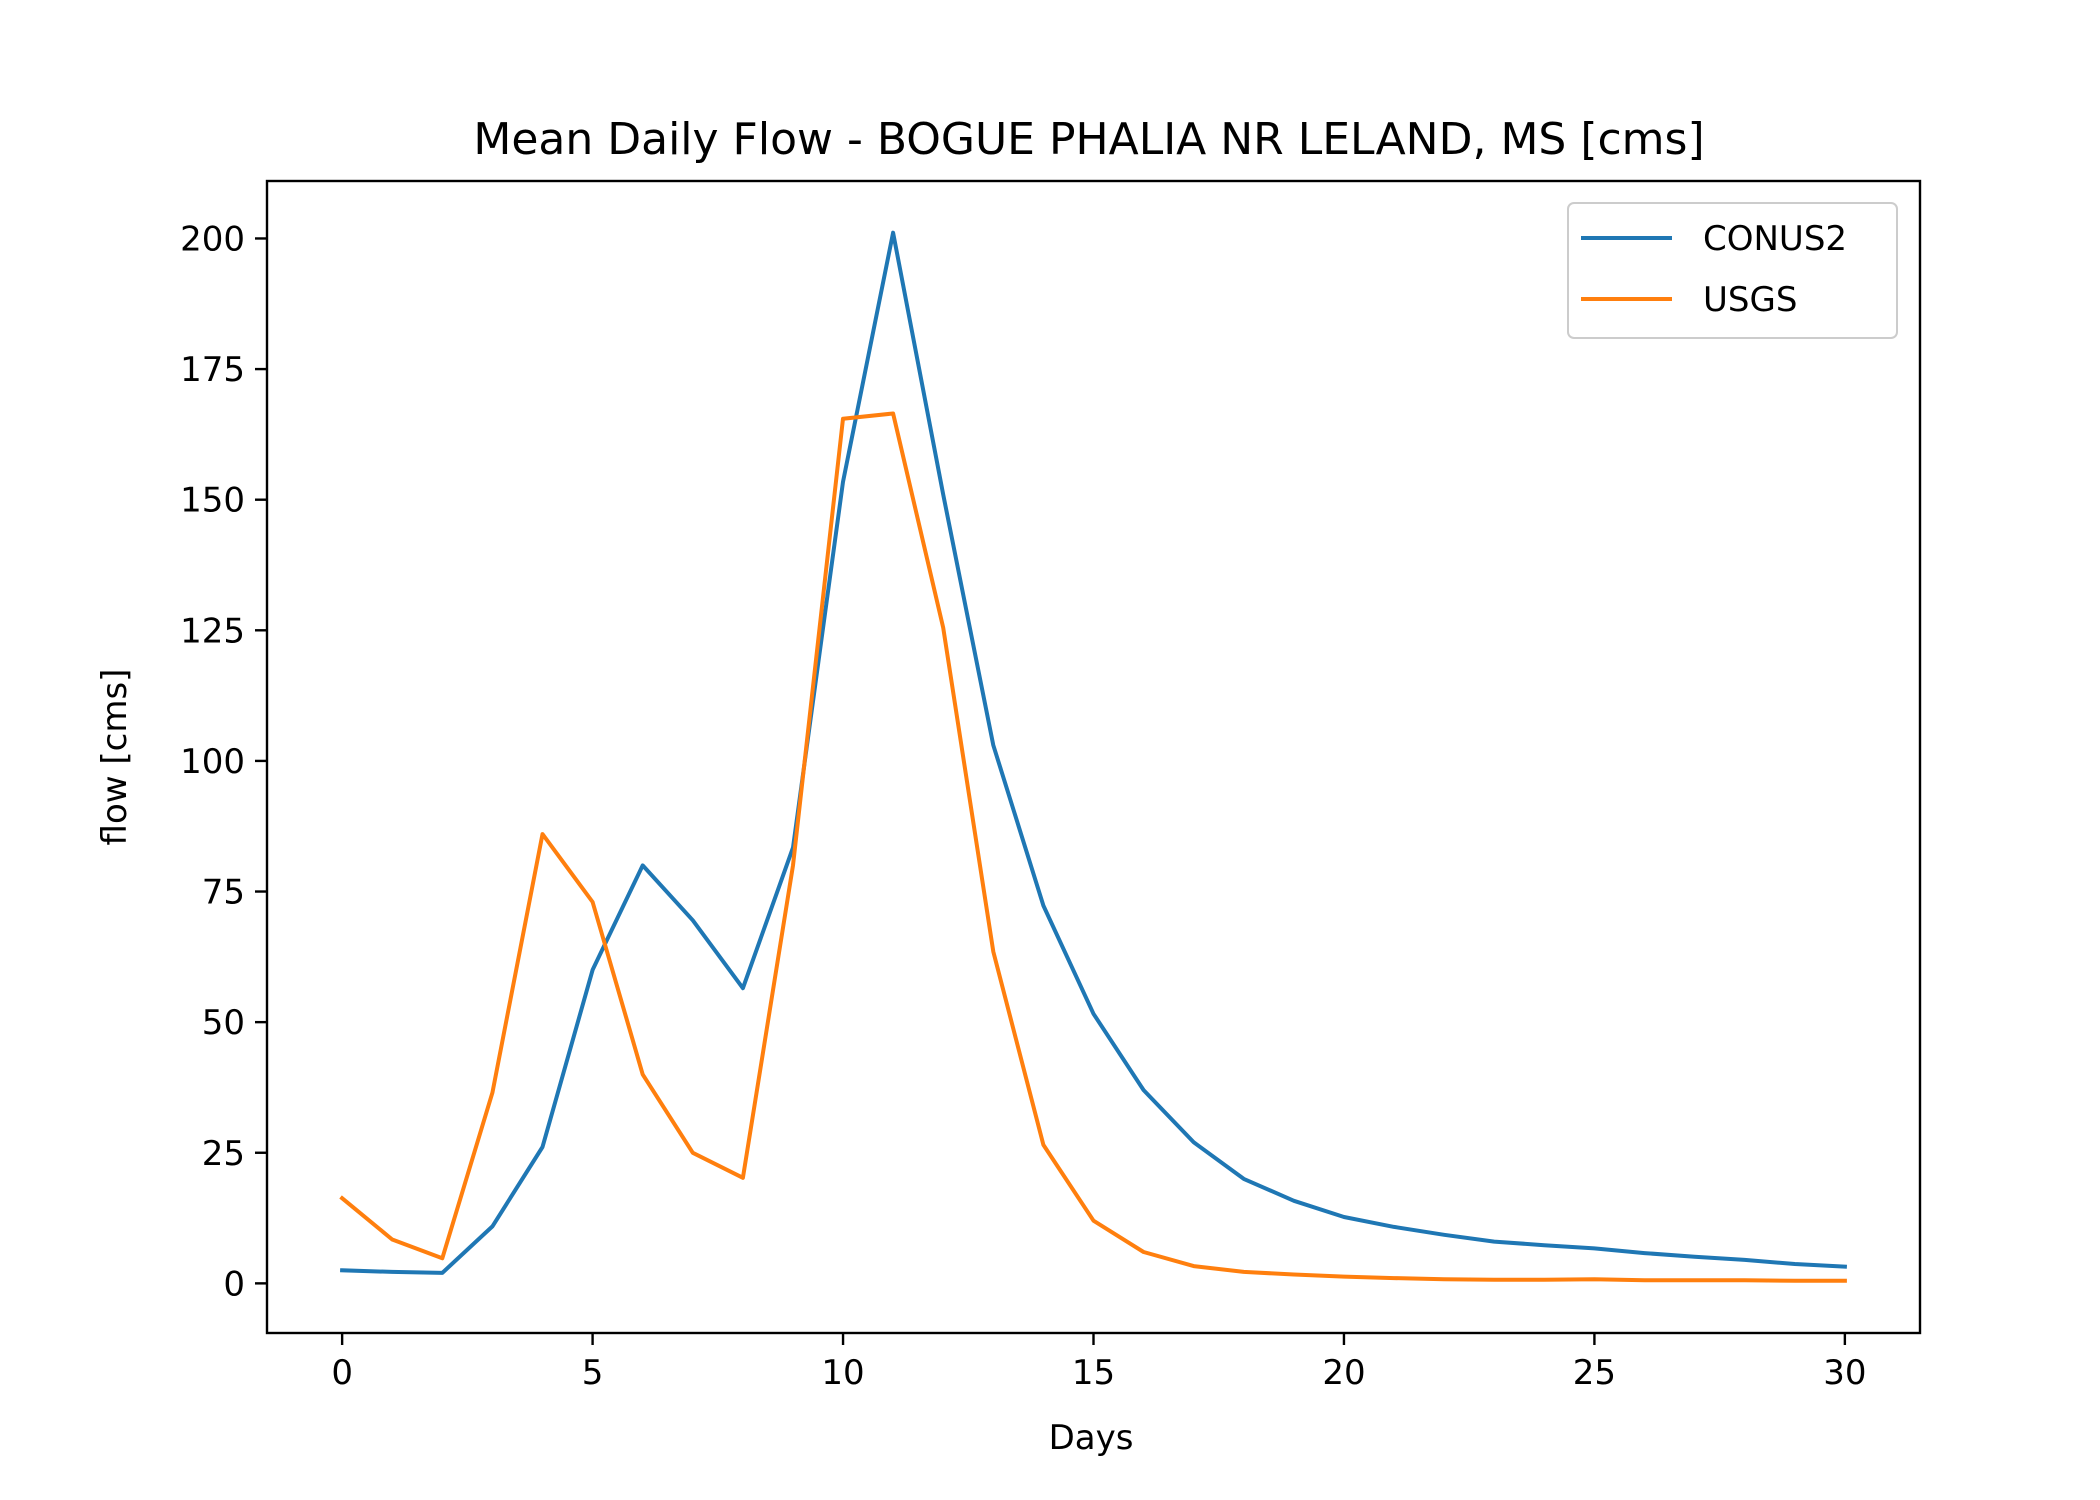 The height and width of the screenshot is (1500, 2100). Describe the element at coordinates (1750, 300) in the screenshot. I see `legend-label-usgs: USGS` at that location.